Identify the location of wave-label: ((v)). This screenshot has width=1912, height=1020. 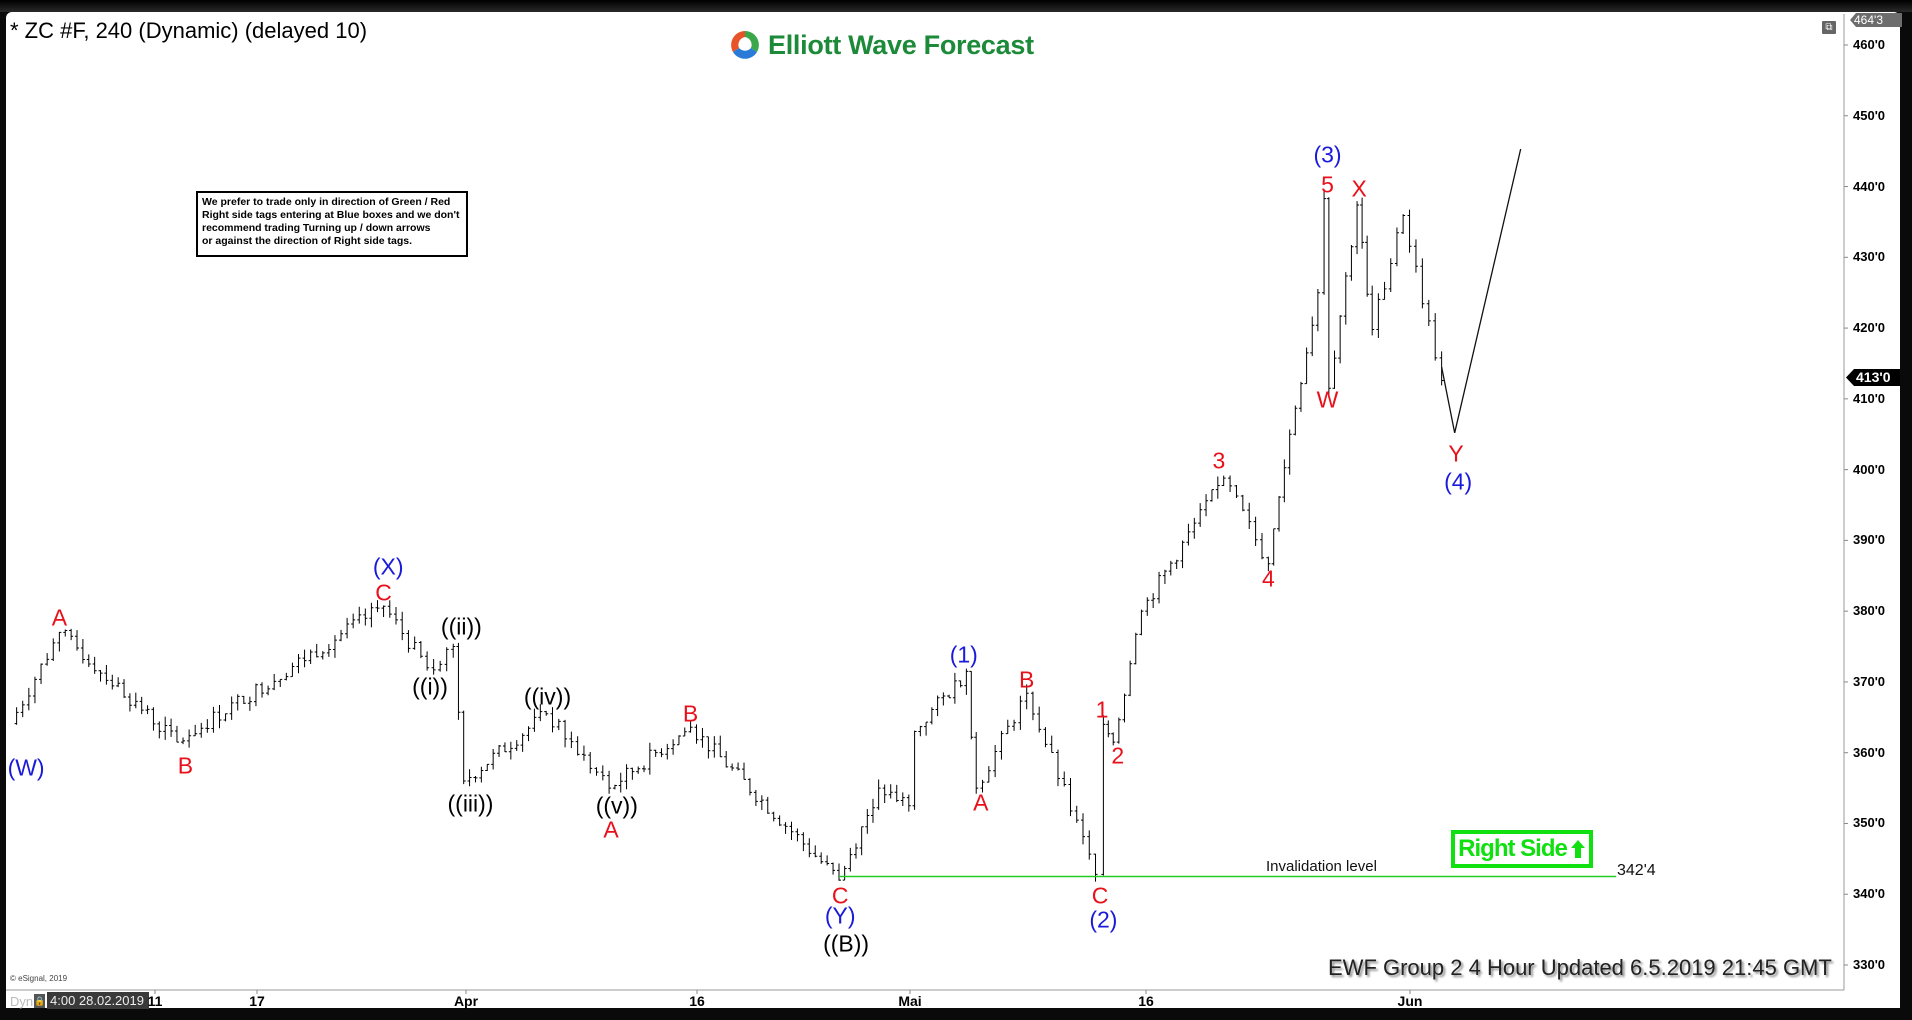
(616, 805).